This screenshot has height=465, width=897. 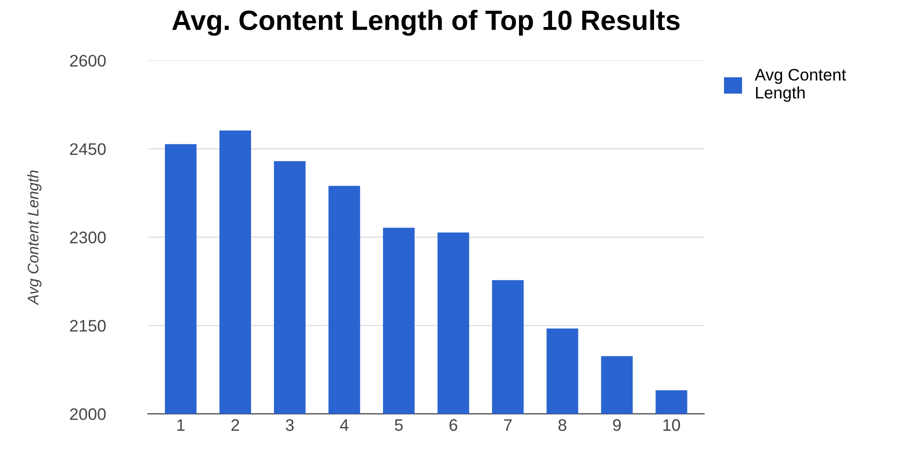 I want to click on x-tick-label: 6, so click(x=454, y=425).